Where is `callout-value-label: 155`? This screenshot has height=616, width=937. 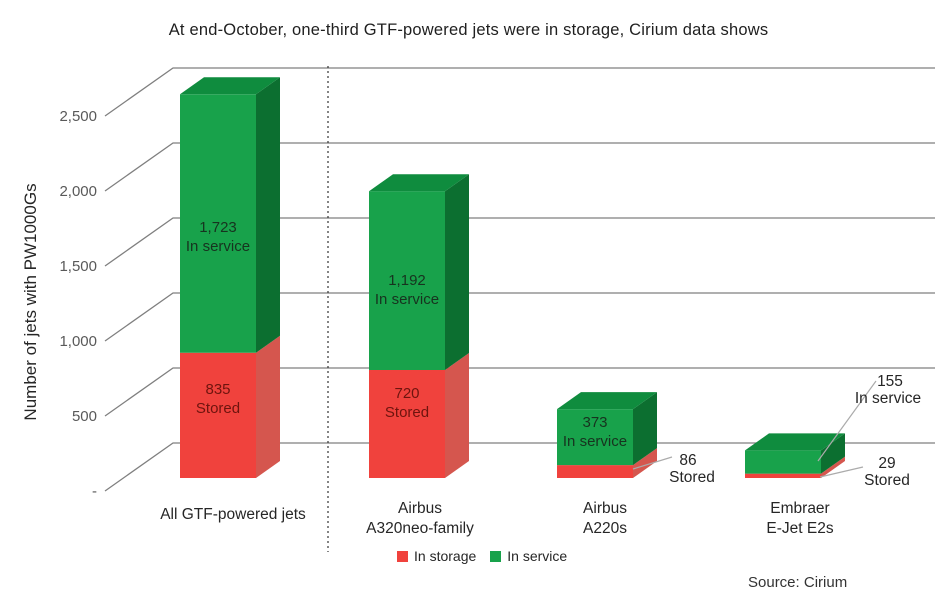 callout-value-label: 155 is located at coordinates (890, 381).